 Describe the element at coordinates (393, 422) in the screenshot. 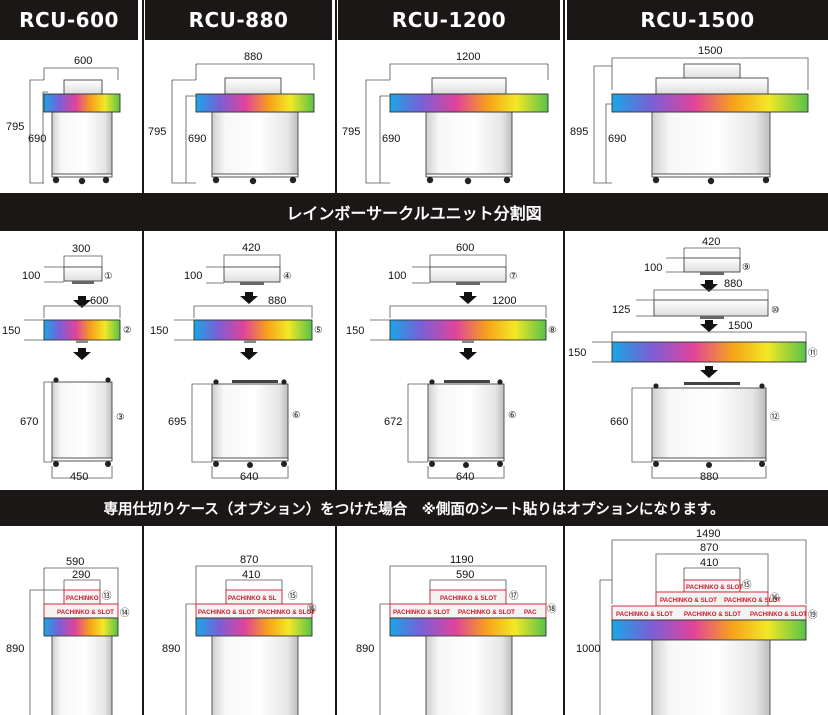

I see `body-height-label: 672` at that location.